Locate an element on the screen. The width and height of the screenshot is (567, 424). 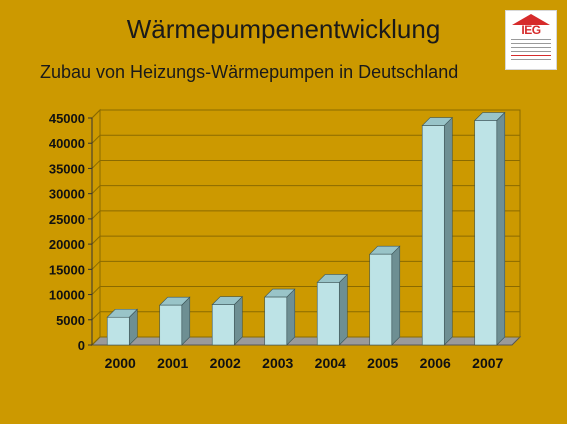
y-tick-label: 15000 is located at coordinates (67, 269).